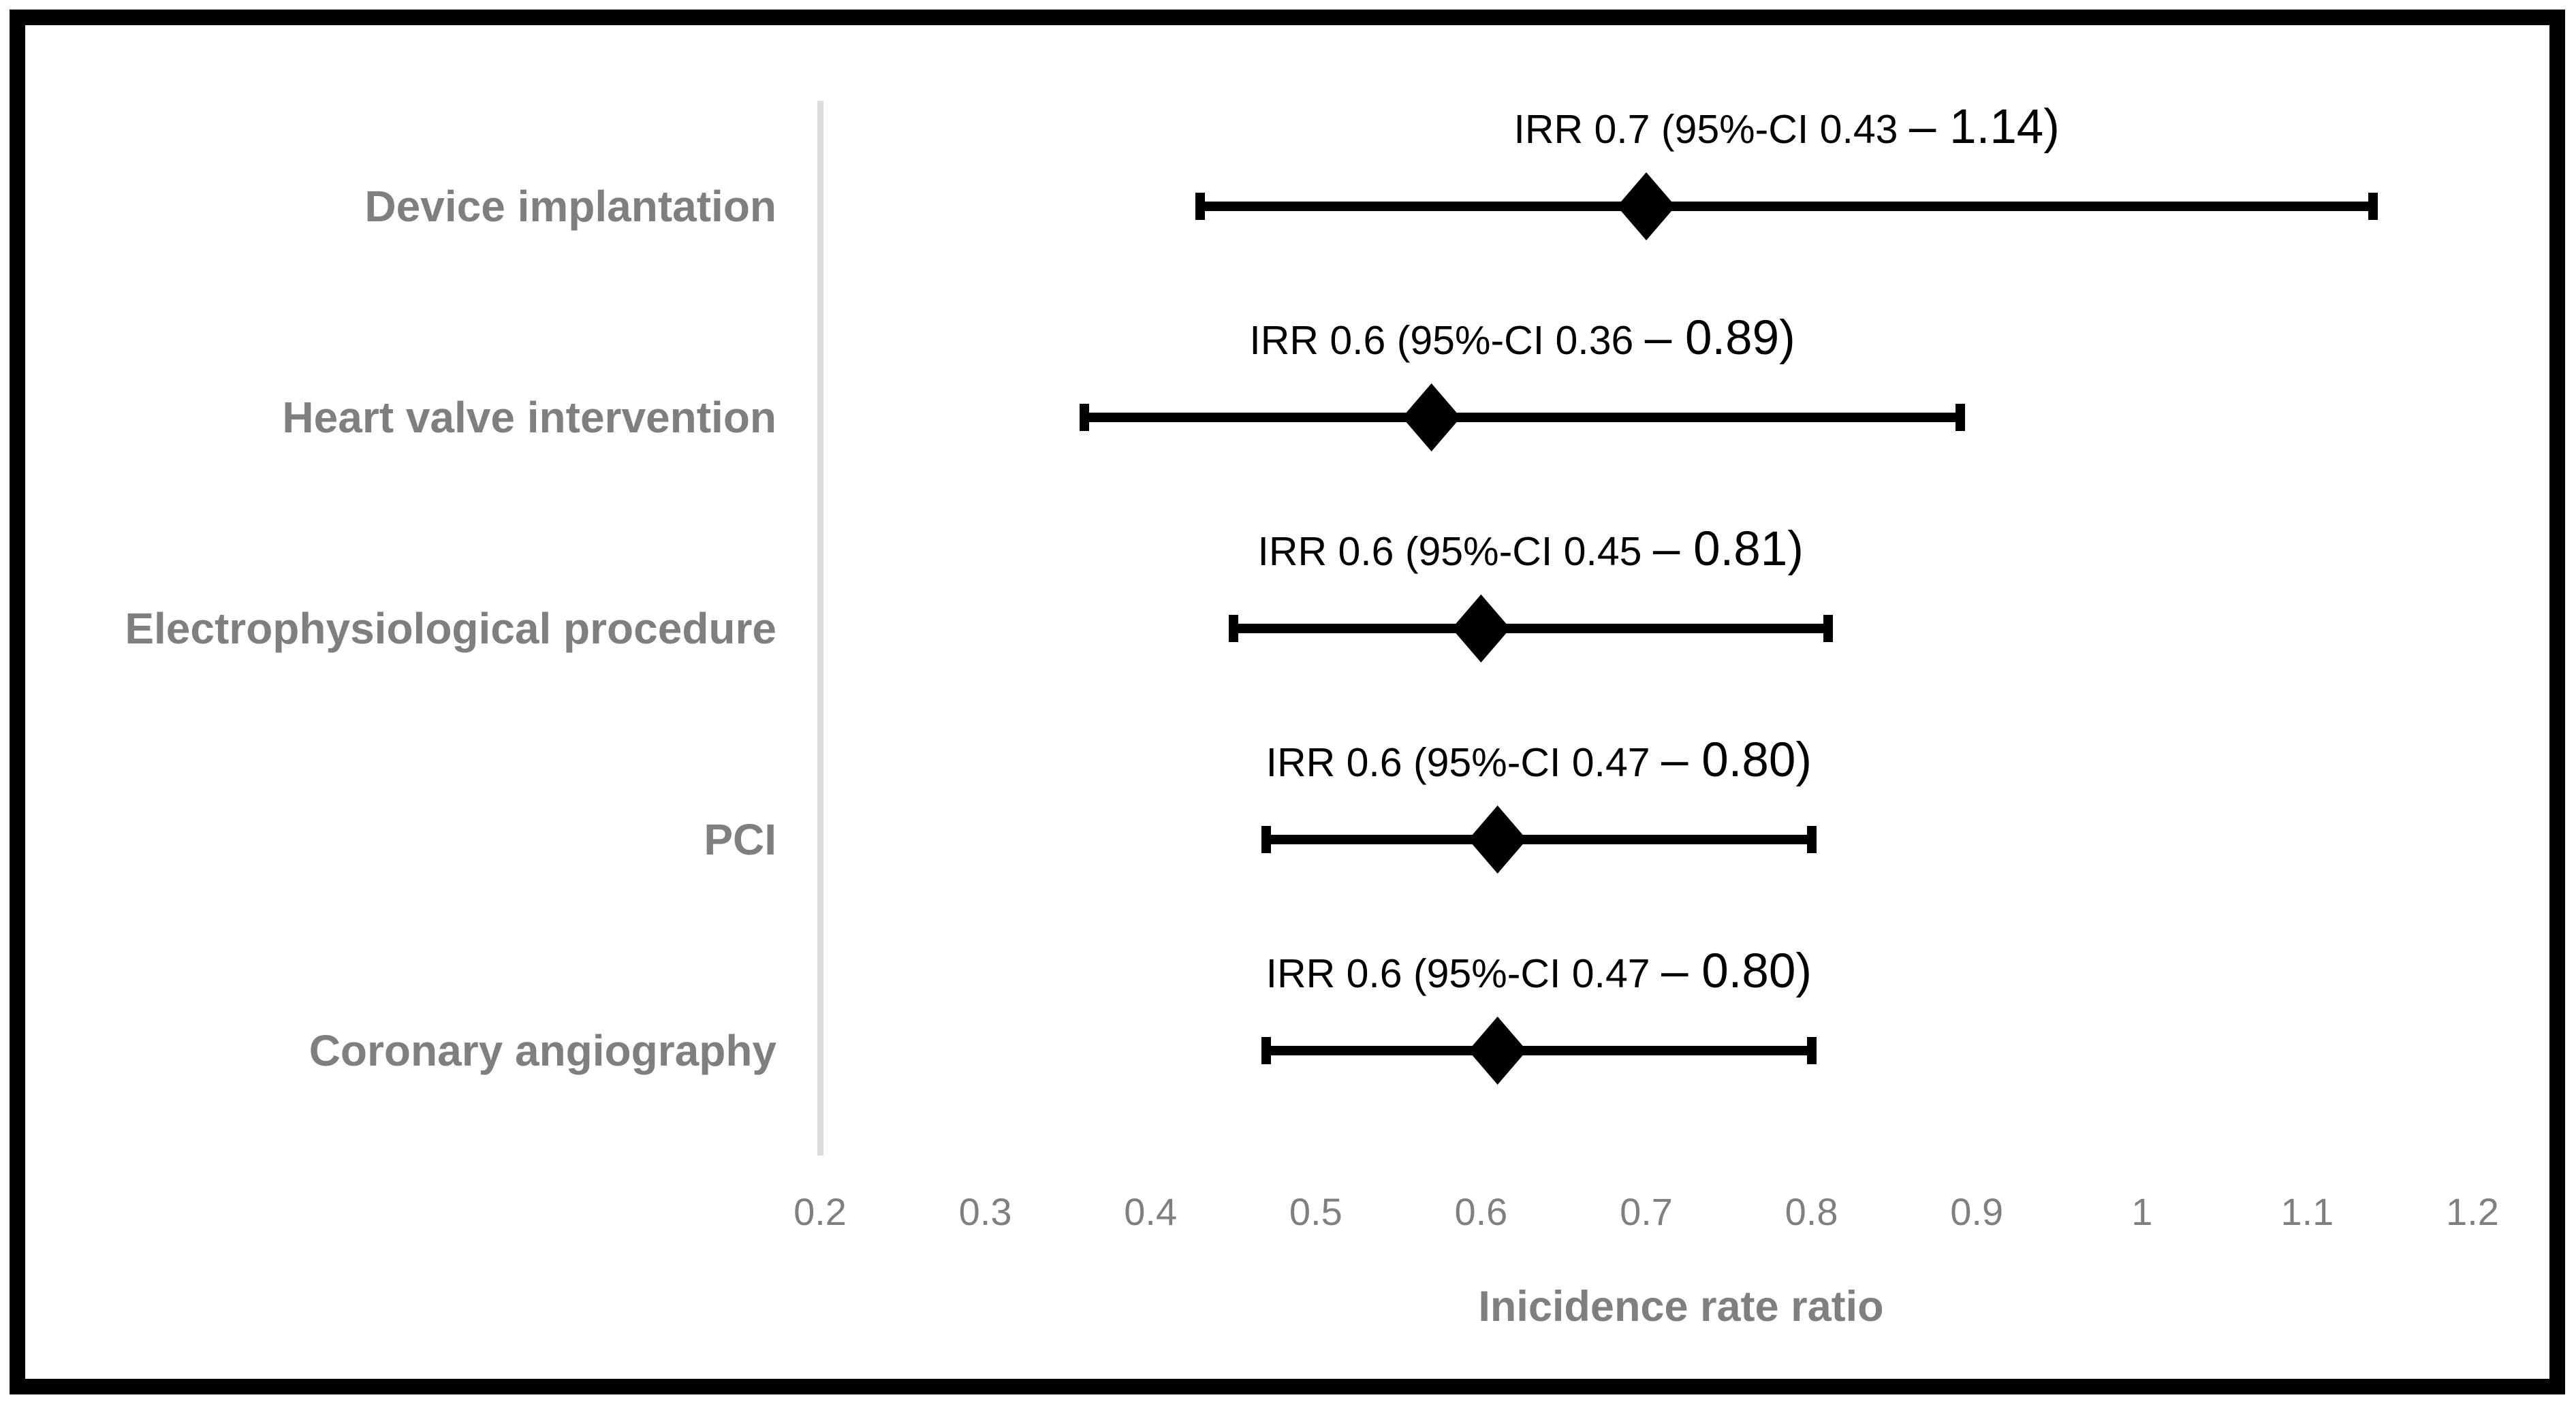 The width and height of the screenshot is (2576, 1404). I want to click on x-tick-label: 0.9, so click(1977, 1211).